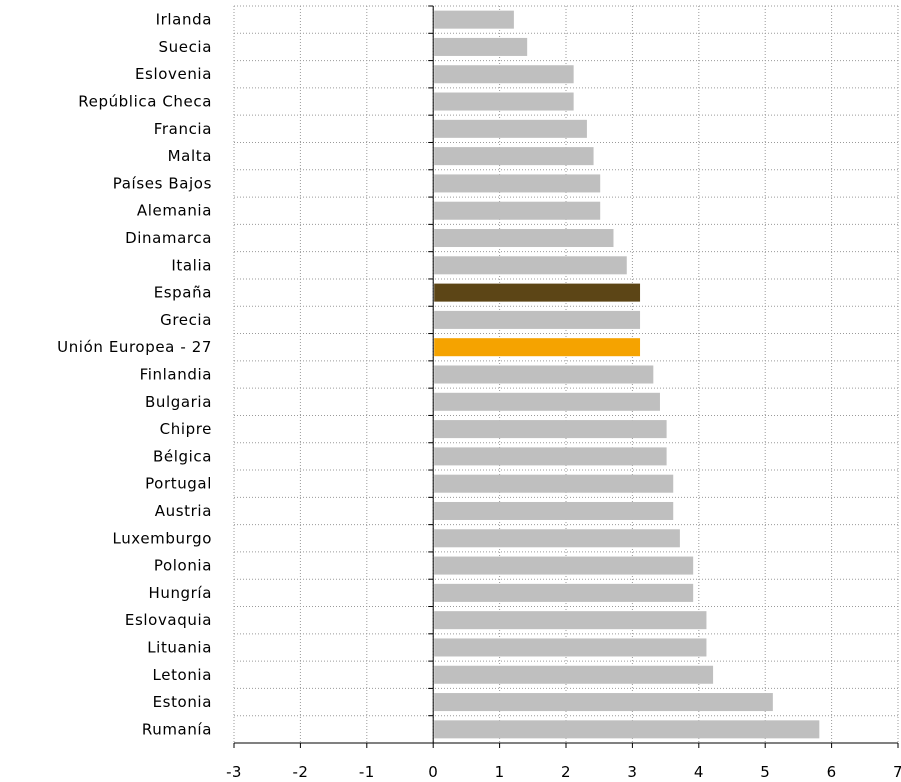 The height and width of the screenshot is (782, 901). What do you see at coordinates (186, 320) in the screenshot?
I see `category-label-grecia: Grecia` at bounding box center [186, 320].